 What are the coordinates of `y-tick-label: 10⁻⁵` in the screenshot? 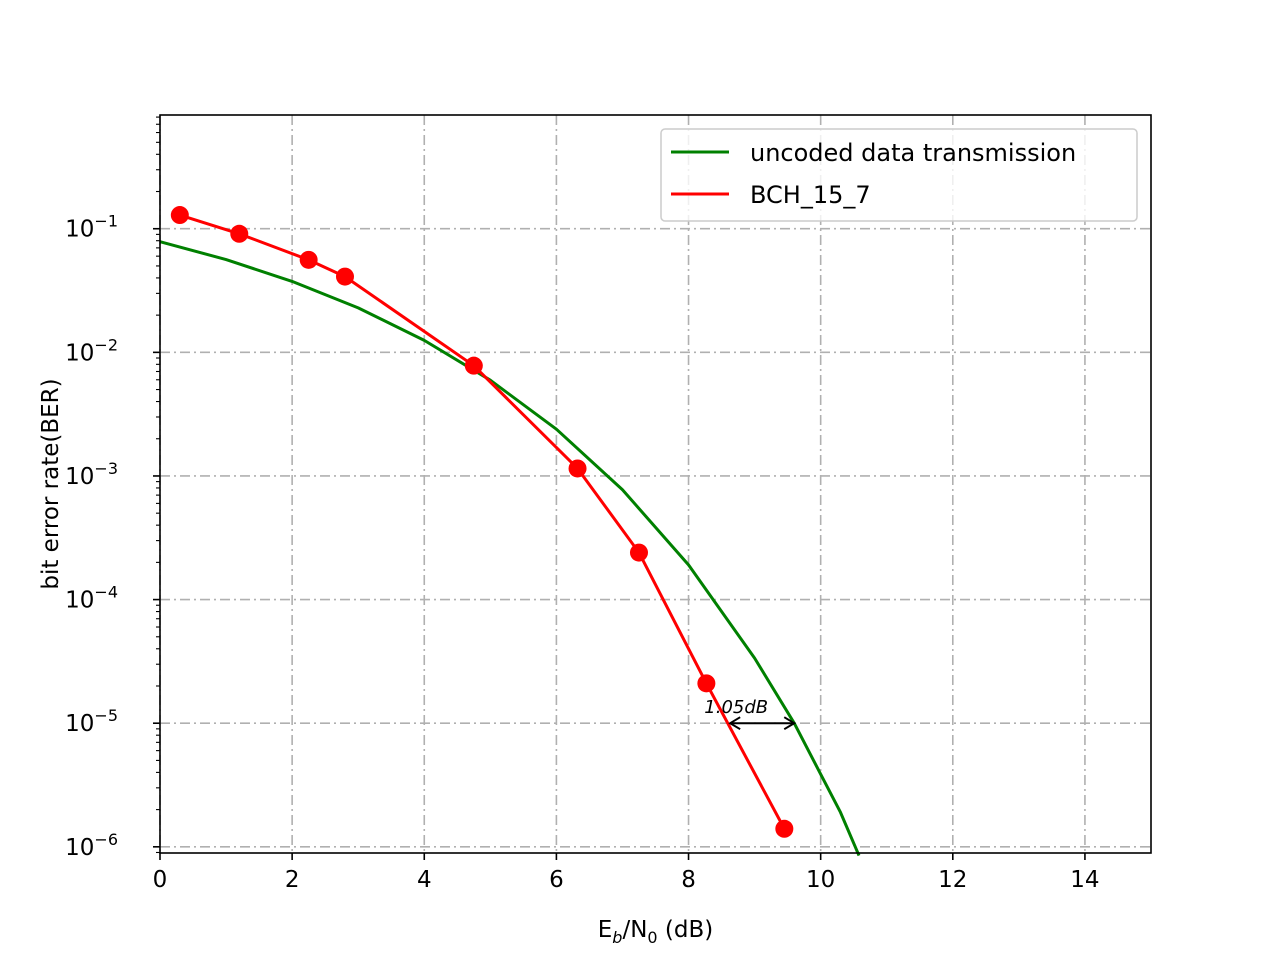 It's located at (91, 721).